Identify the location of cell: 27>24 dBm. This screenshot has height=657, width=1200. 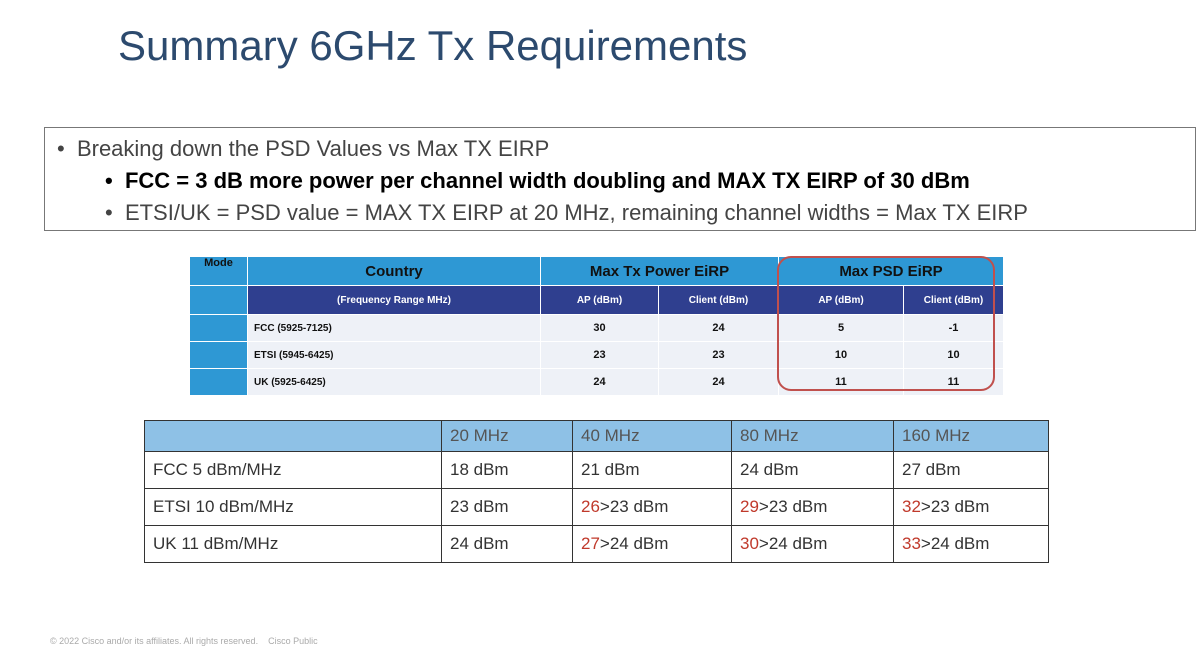
(652, 544).